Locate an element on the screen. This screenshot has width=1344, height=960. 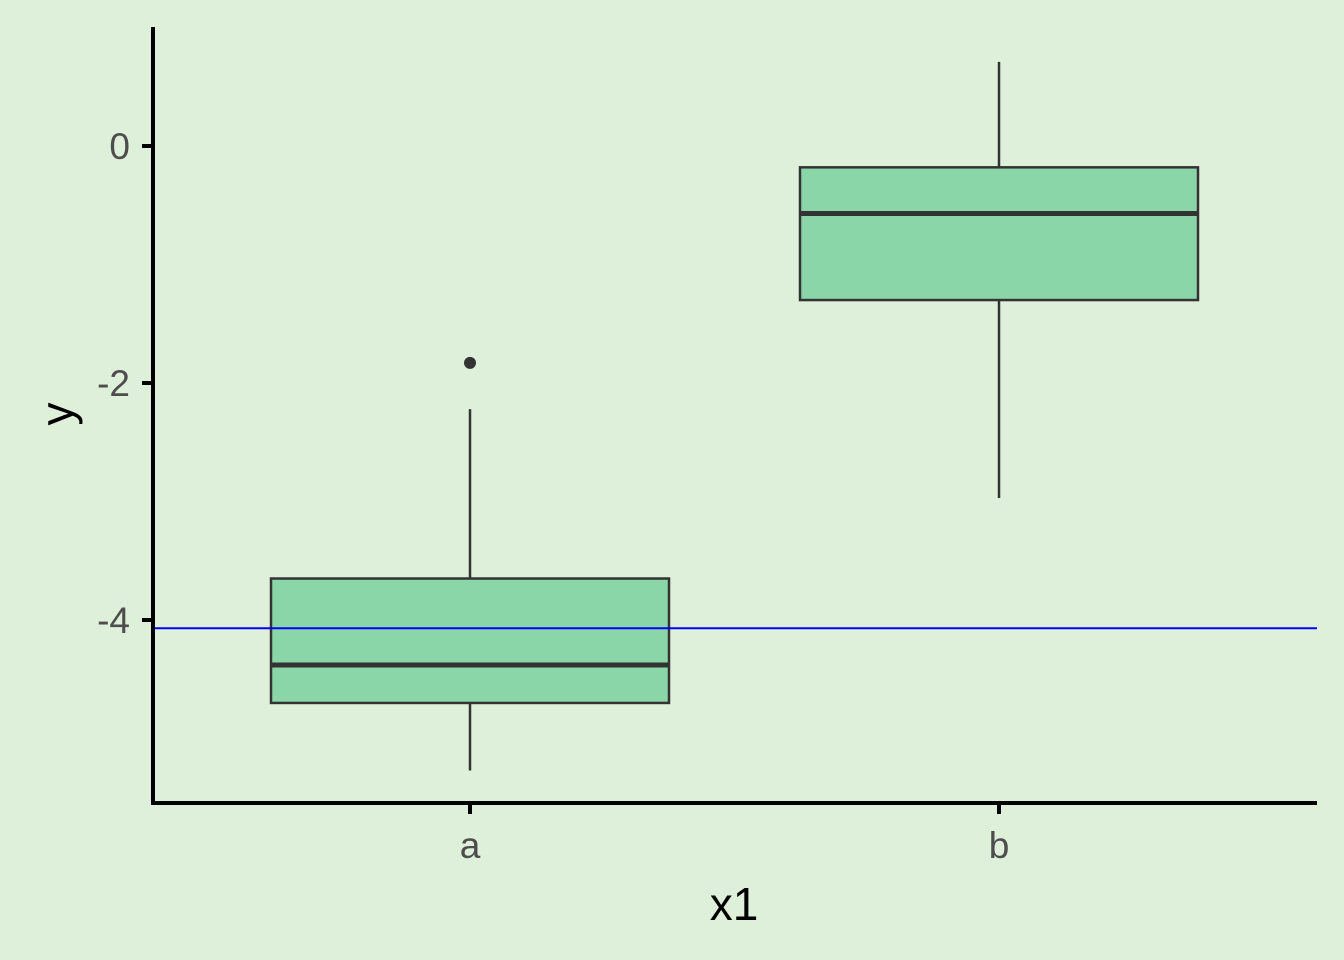
y-axis-title: y is located at coordinates (57, 414).